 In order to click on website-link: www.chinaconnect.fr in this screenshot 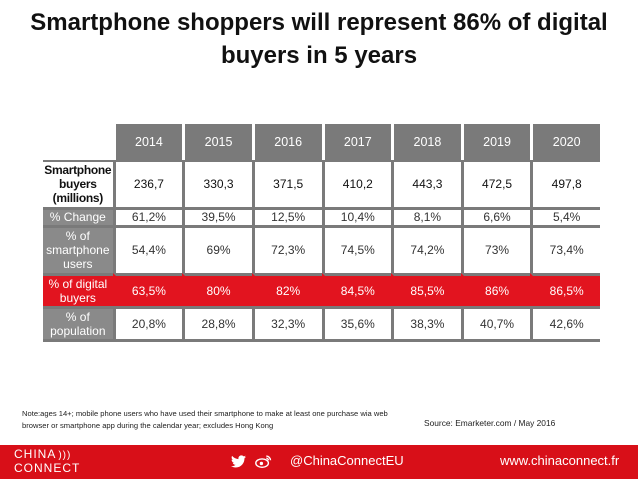, I will do `click(560, 460)`.